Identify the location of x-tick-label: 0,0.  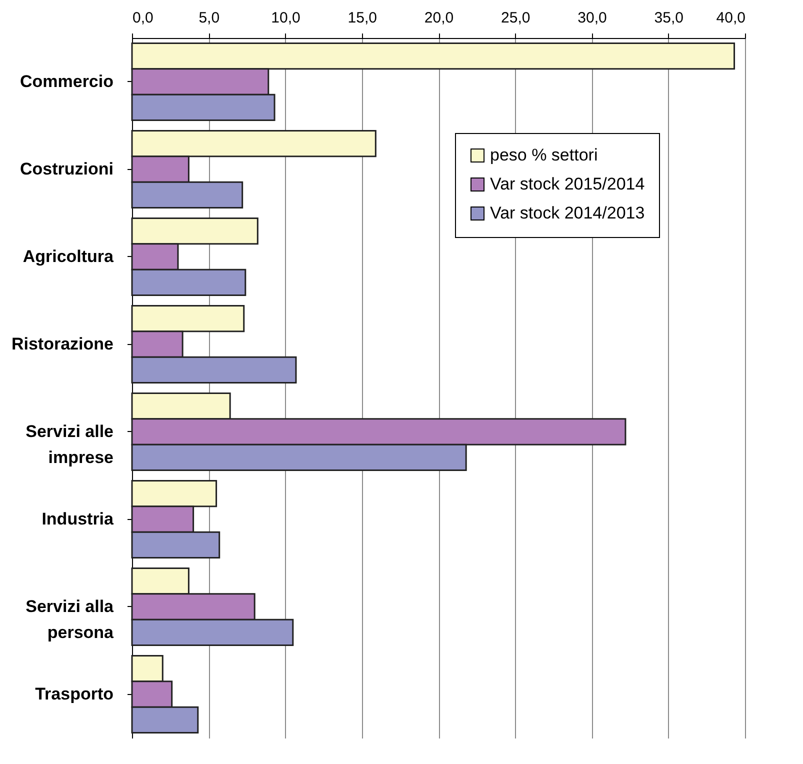
(143, 18).